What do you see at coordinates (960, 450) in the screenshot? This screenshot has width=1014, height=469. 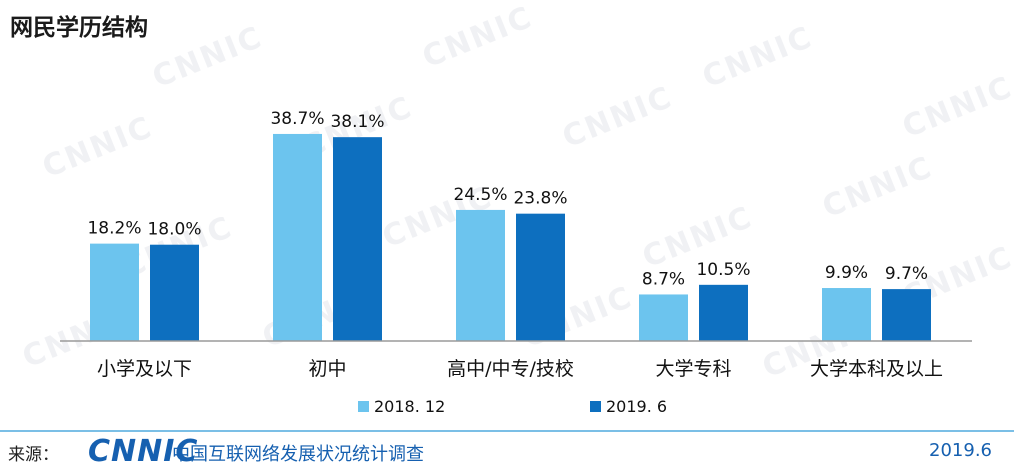 I see `report-date: 2019.6` at bounding box center [960, 450].